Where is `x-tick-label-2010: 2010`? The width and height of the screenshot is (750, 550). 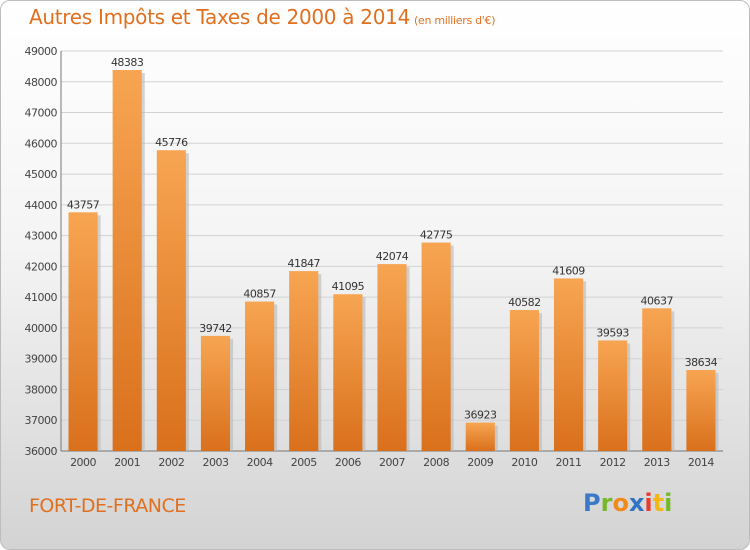
x-tick-label-2010: 2010 is located at coordinates (524, 462).